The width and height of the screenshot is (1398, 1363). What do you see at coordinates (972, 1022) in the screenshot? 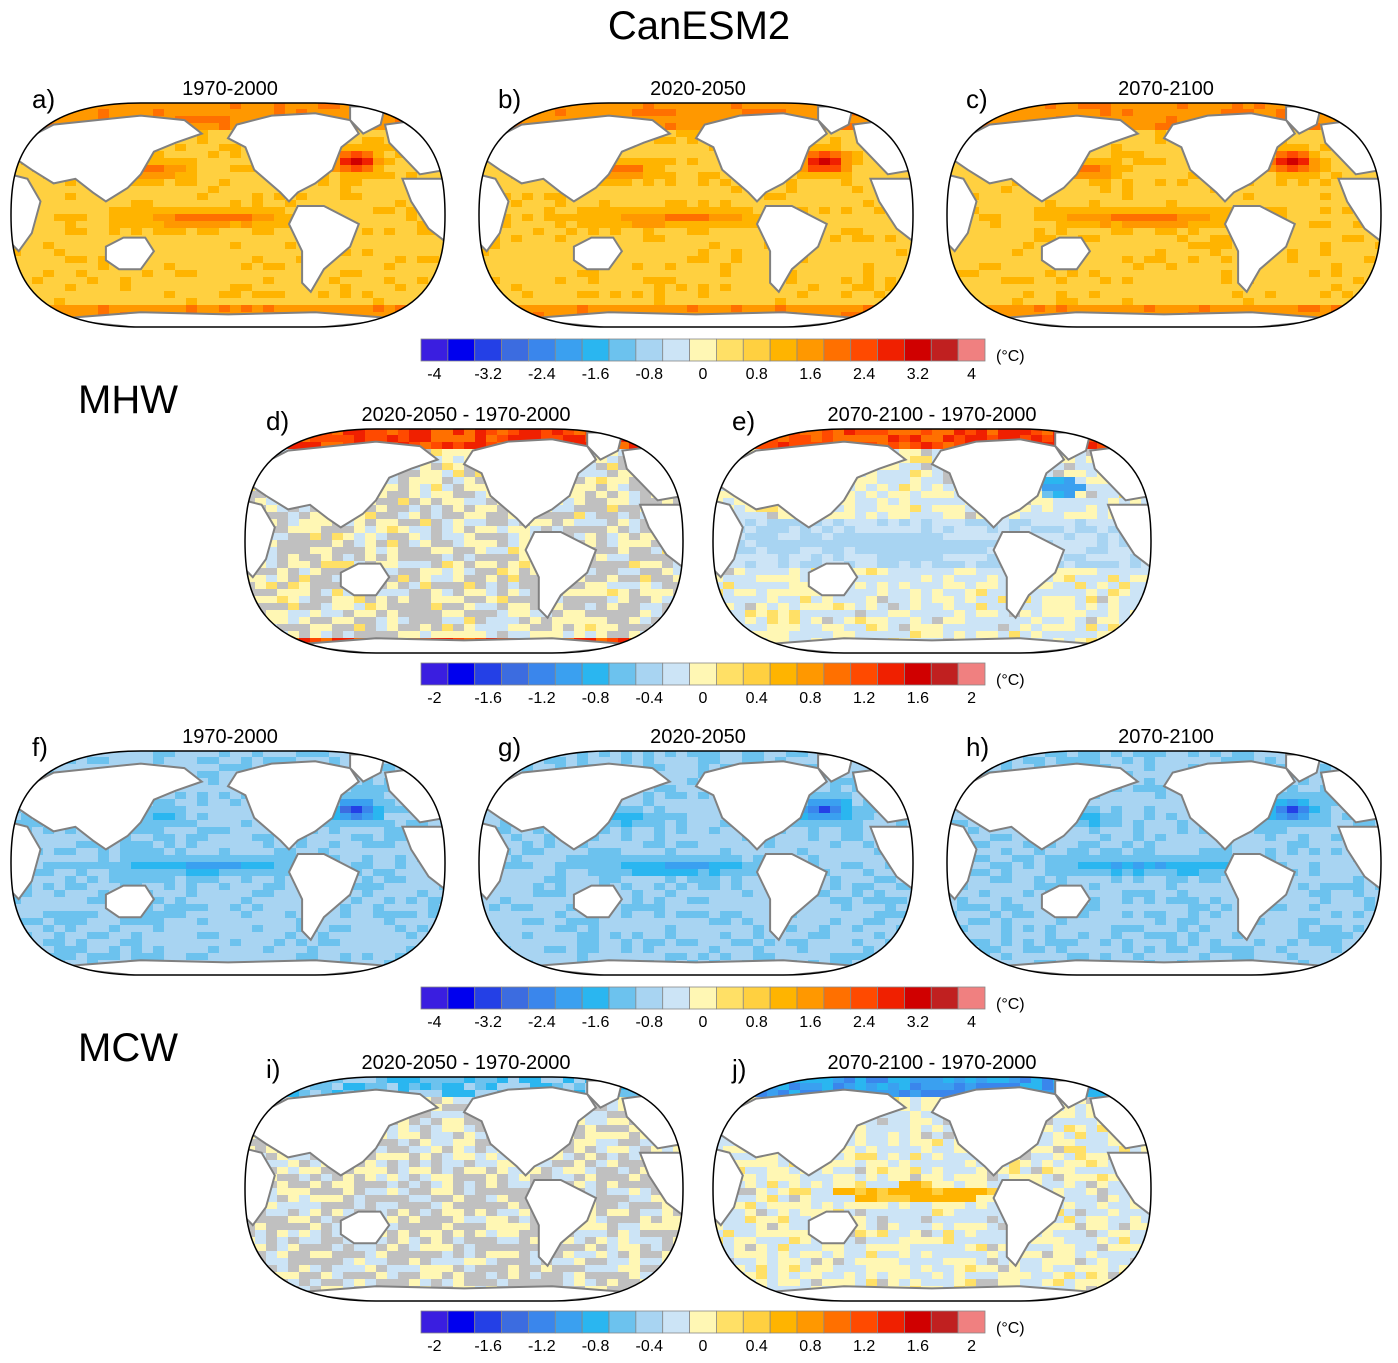
I see `colorbar-tick-label: 4` at bounding box center [972, 1022].